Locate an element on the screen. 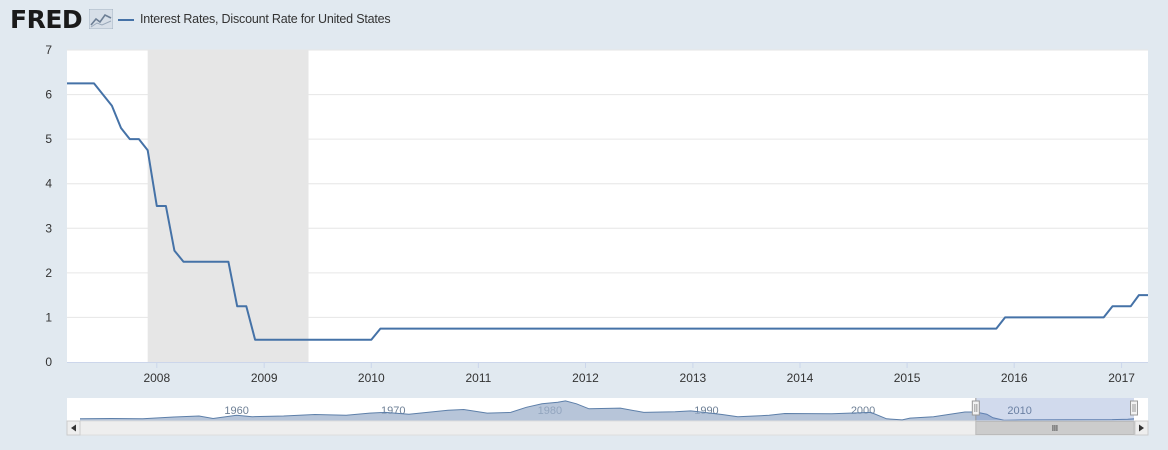  range-navigator: 196019701980199020002010 is located at coordinates (607, 409).